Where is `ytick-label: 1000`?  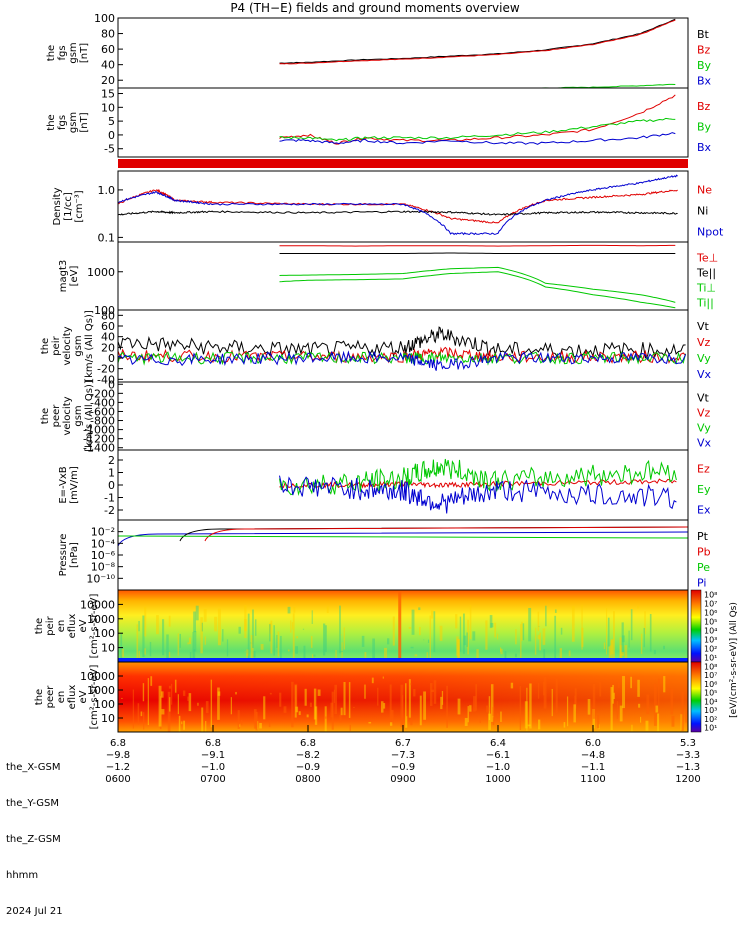
ytick-label: 1000 is located at coordinates (101, 272).